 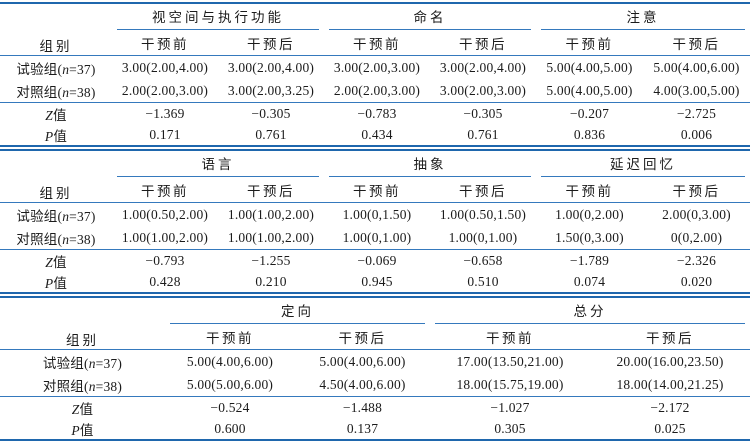 What do you see at coordinates (297, 312) in the screenshot?
I see `measure-title: 定向` at bounding box center [297, 312].